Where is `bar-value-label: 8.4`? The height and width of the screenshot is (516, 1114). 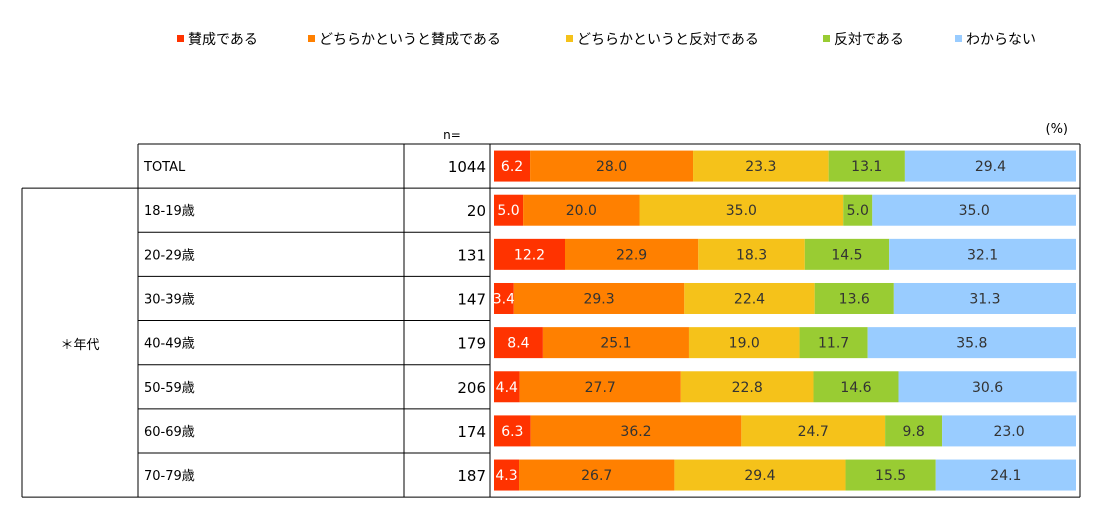 bar-value-label: 8.4 is located at coordinates (518, 344).